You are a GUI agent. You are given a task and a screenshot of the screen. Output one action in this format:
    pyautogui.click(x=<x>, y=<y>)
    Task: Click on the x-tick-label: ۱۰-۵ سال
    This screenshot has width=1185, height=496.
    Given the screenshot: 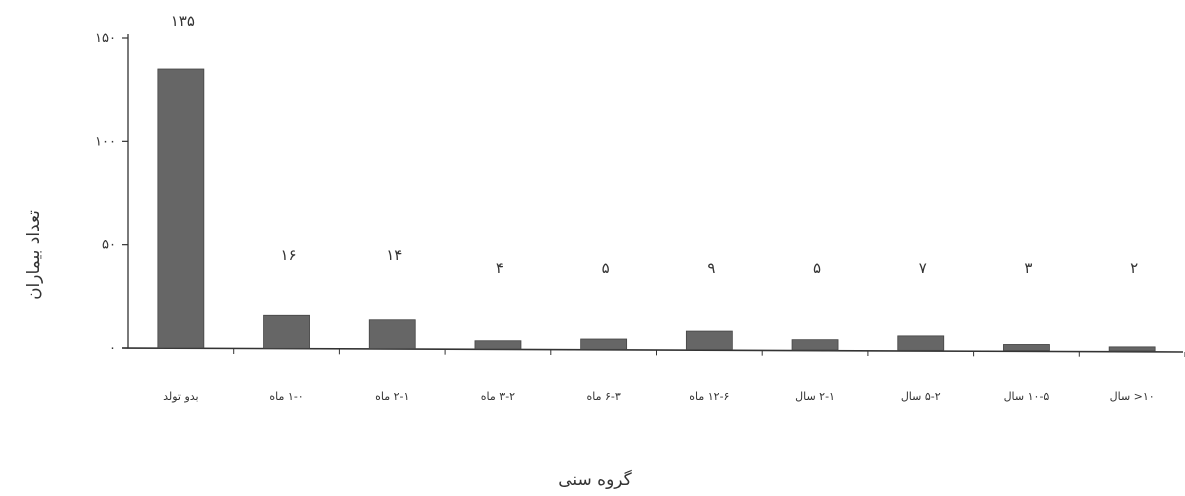 What is the action you would take?
    pyautogui.click(x=1027, y=396)
    